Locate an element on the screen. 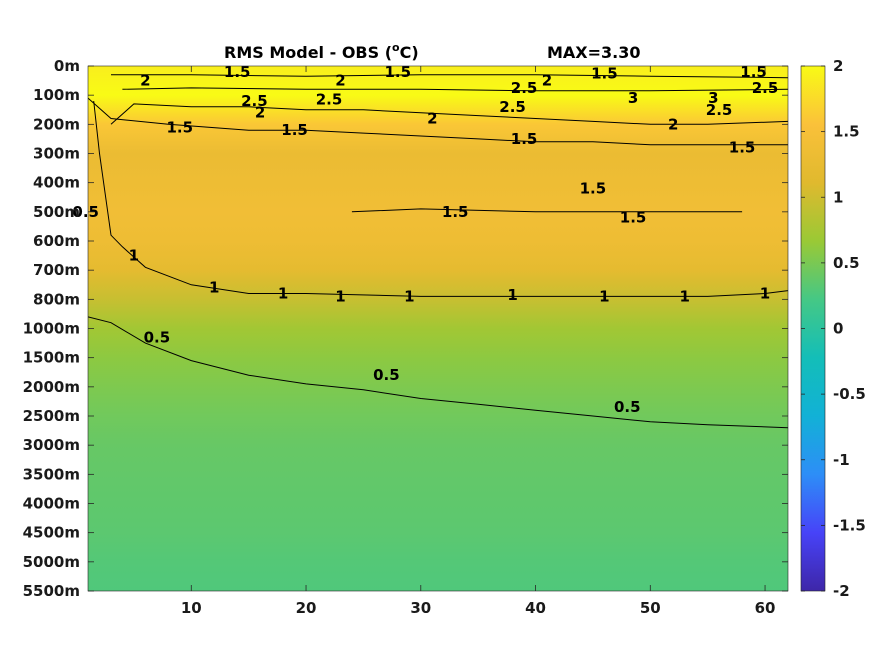 Image resolution: width=875 pixels, height=656 pixels. x-tick-label: 60 is located at coordinates (765, 608).